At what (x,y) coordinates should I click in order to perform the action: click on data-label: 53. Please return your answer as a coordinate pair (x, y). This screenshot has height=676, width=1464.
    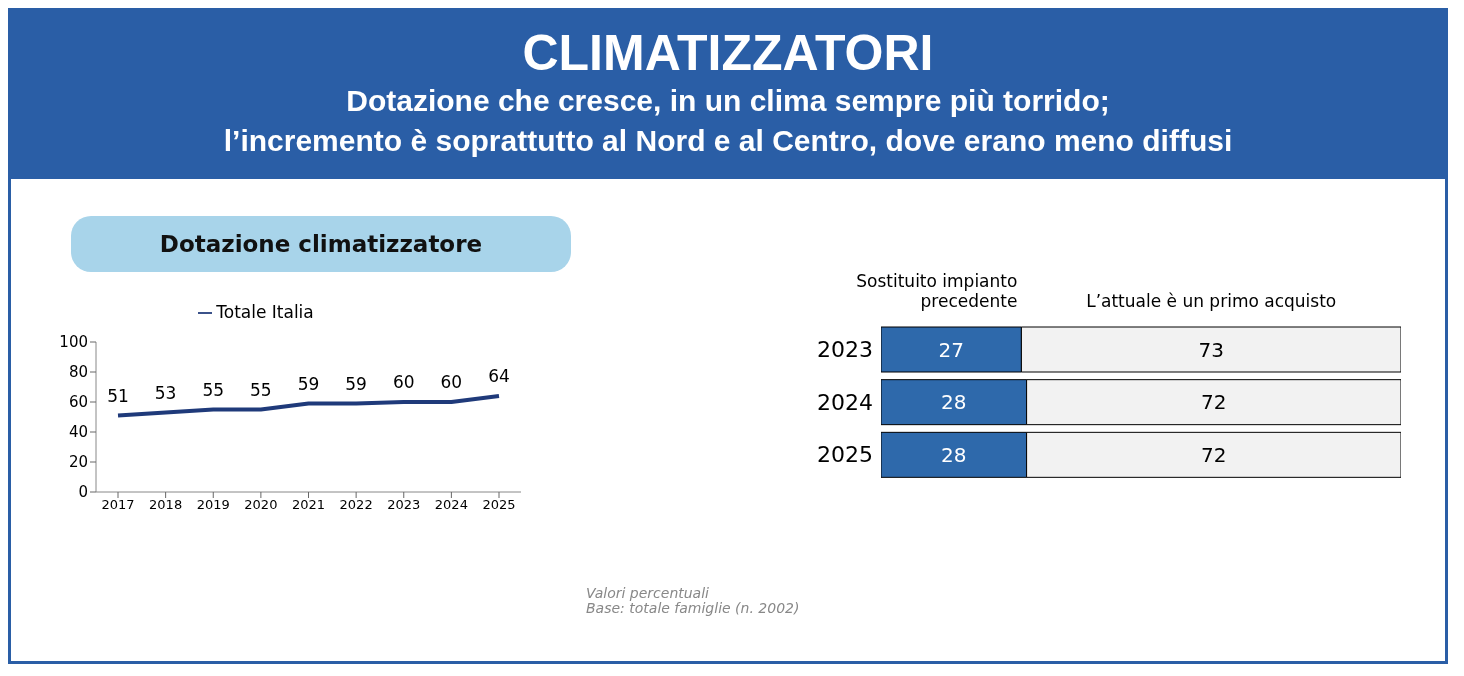
    Looking at the image, I should click on (165, 392).